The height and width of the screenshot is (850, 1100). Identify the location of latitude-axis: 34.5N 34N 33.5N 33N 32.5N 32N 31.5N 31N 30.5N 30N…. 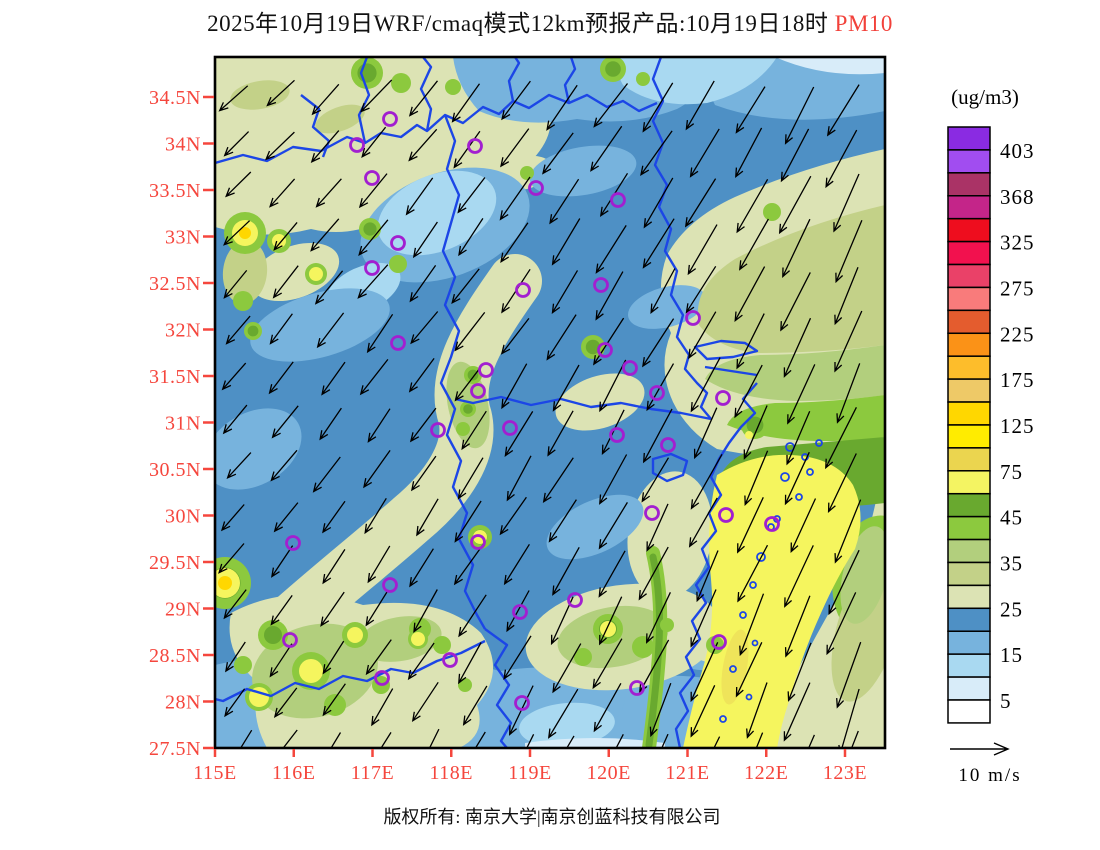
(181, 423).